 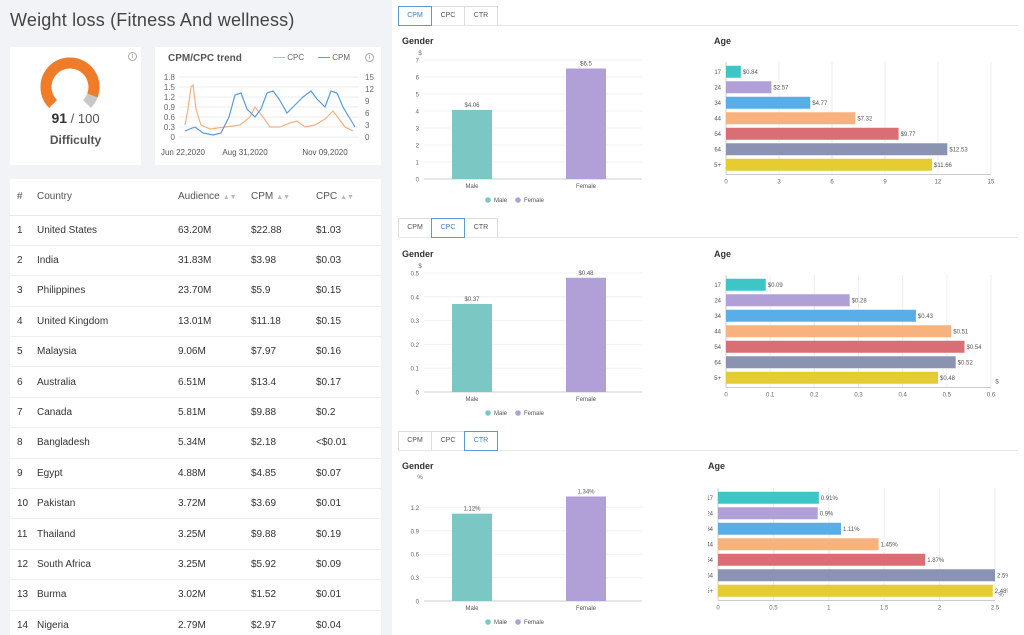 I want to click on y-tick-label: 7, so click(x=418, y=62).